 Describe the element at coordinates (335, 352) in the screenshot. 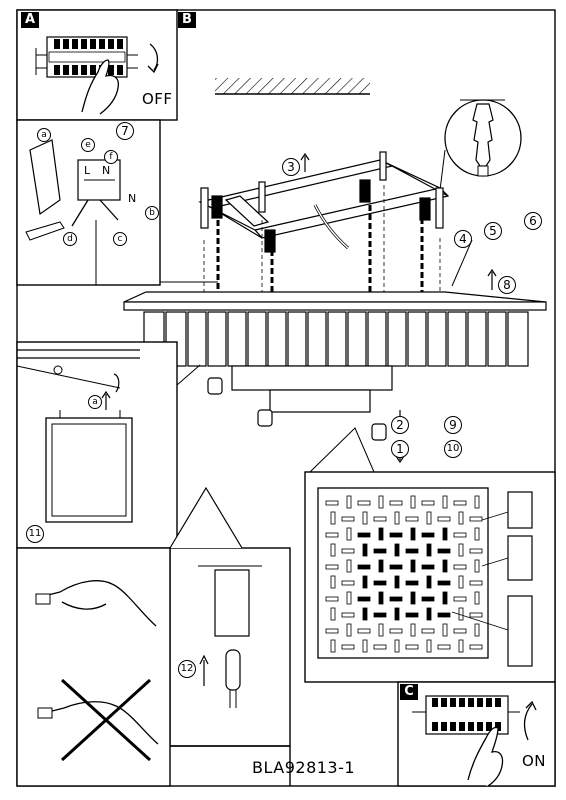

I see `chandelier-body` at that location.